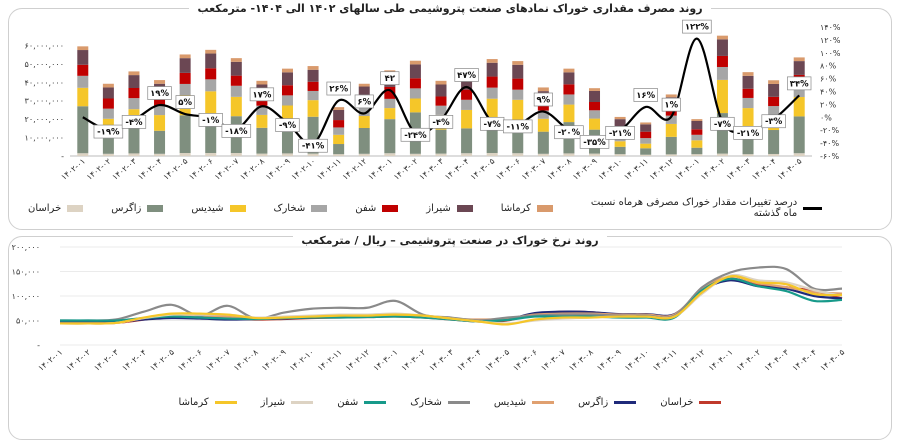  I want to click on y2-tick-label: ۰%, so click(826, 117).